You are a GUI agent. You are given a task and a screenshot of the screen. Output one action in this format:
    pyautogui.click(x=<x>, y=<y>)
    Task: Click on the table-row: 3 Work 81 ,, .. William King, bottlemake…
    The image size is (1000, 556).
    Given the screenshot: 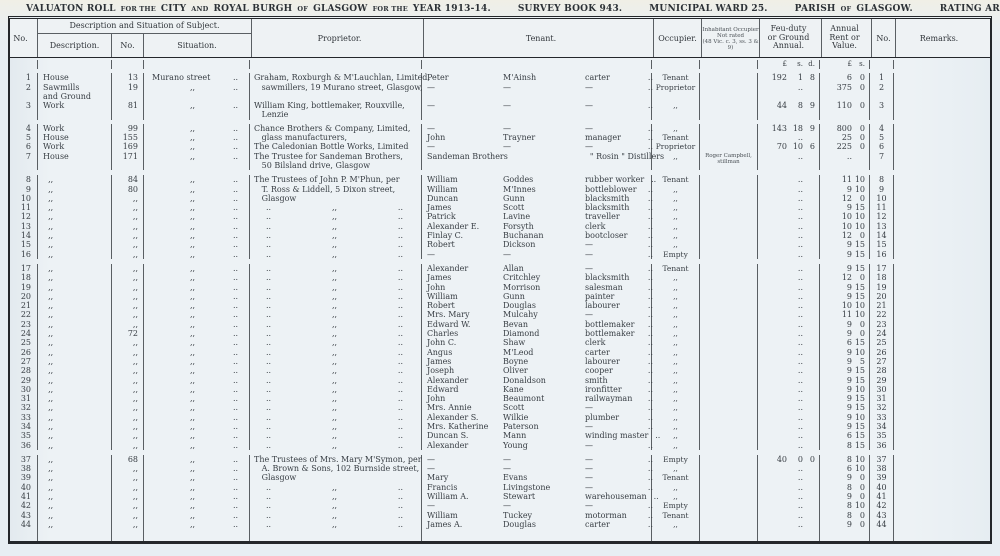 What is the action you would take?
    pyautogui.click(x=500, y=110)
    